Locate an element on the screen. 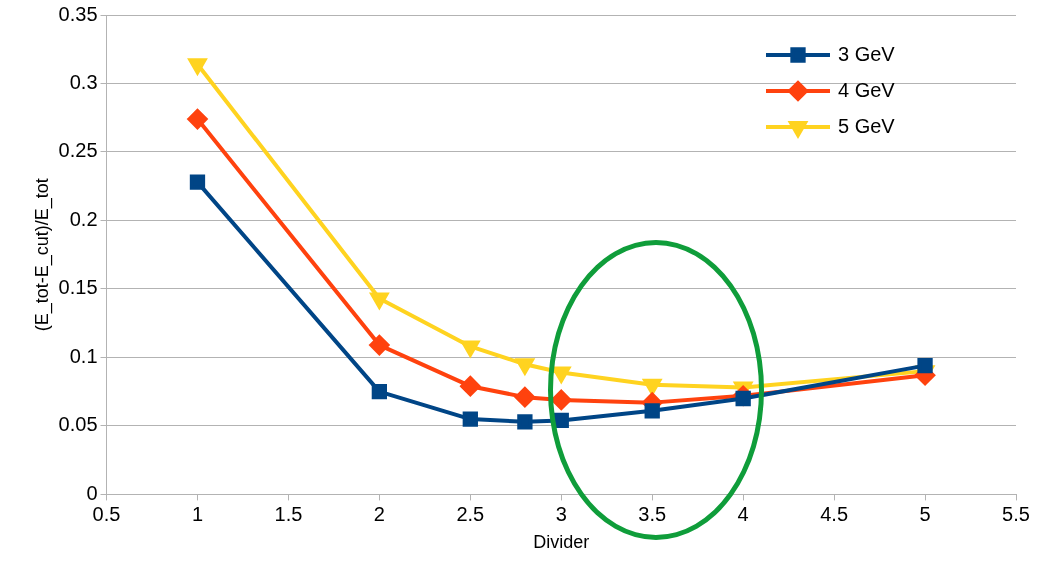 This screenshot has width=1046, height=562. x-tick-label: 1.5 is located at coordinates (288, 513).